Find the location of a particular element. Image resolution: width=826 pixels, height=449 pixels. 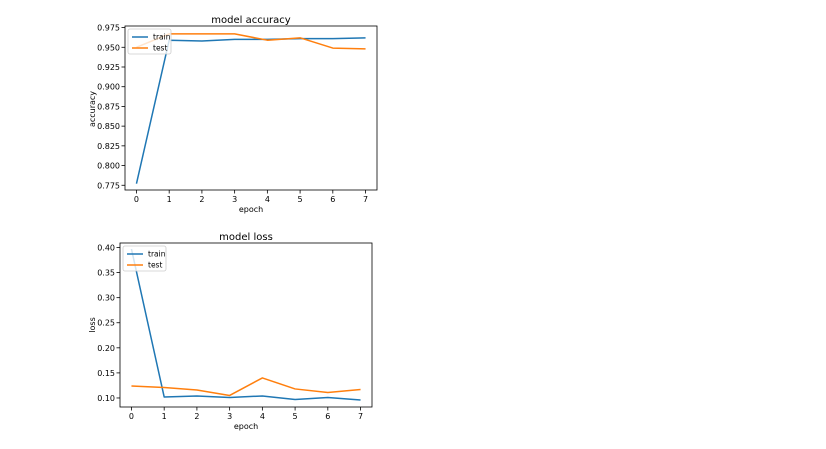

loss-plot-frame is located at coordinates (246, 325).